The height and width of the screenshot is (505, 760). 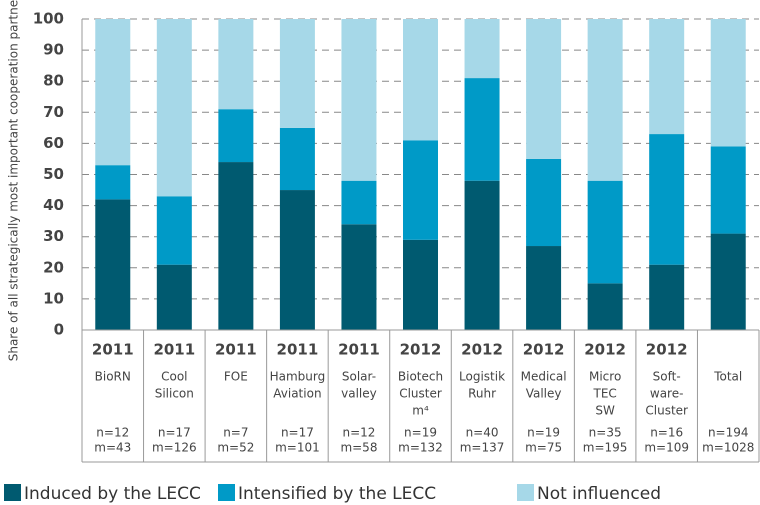 I want to click on category-name: BioRN, so click(x=113, y=377).